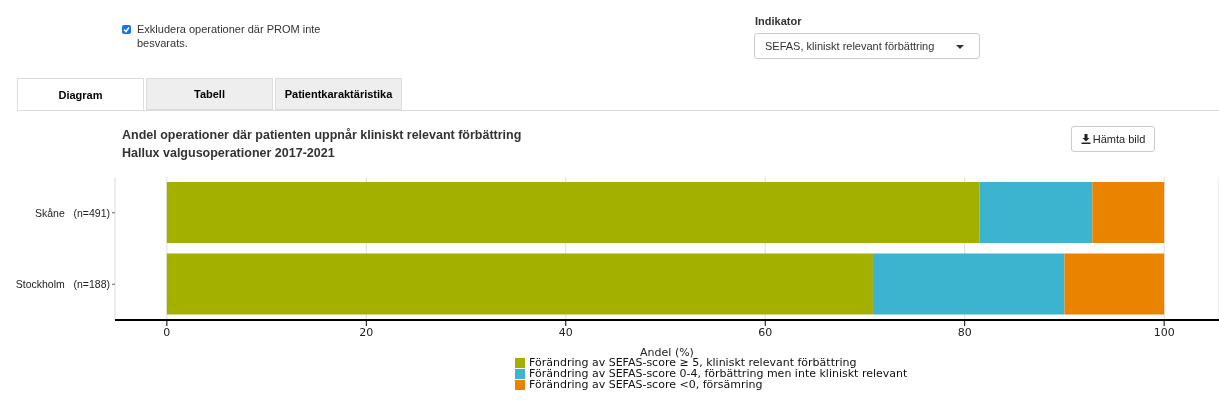 Image resolution: width=1219 pixels, height=419 pixels. What do you see at coordinates (565, 332) in the screenshot?
I see `x-tick-label: 40` at bounding box center [565, 332].